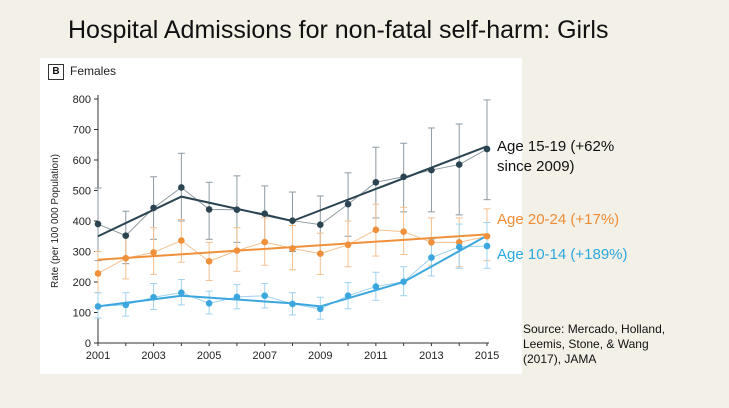 Image resolution: width=729 pixels, height=408 pixels. Describe the element at coordinates (56, 72) in the screenshot. I see `panel-letter: B` at that location.